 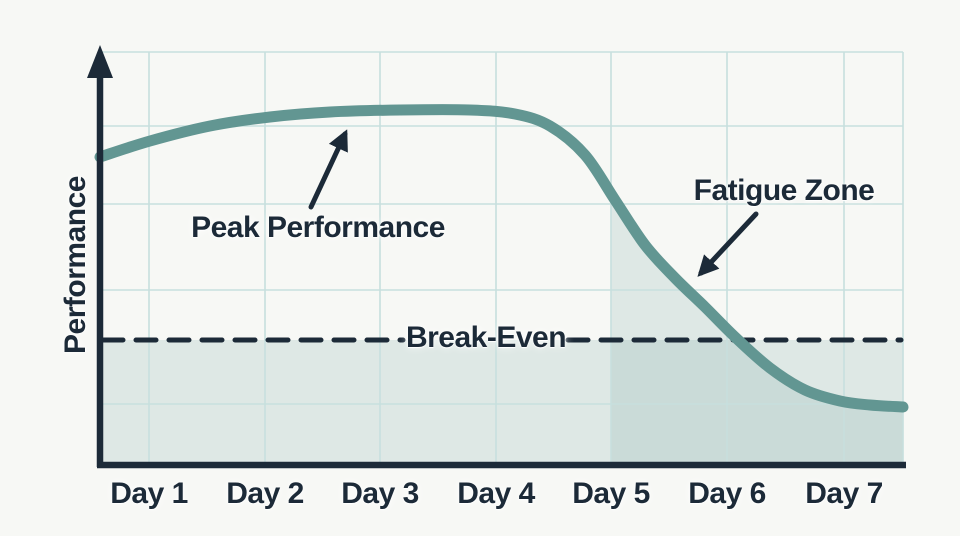 I want to click on break-even-label: Break-Even, so click(x=486, y=337).